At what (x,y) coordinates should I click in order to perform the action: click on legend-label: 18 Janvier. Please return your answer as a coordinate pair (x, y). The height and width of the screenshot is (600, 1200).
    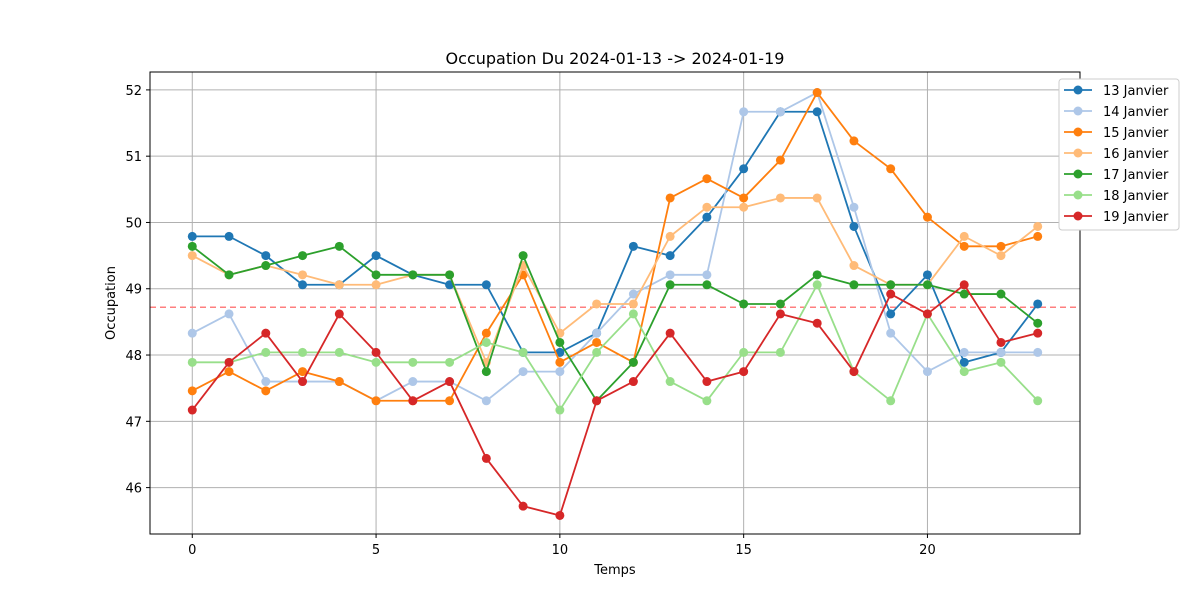
    Looking at the image, I should click on (1136, 196).